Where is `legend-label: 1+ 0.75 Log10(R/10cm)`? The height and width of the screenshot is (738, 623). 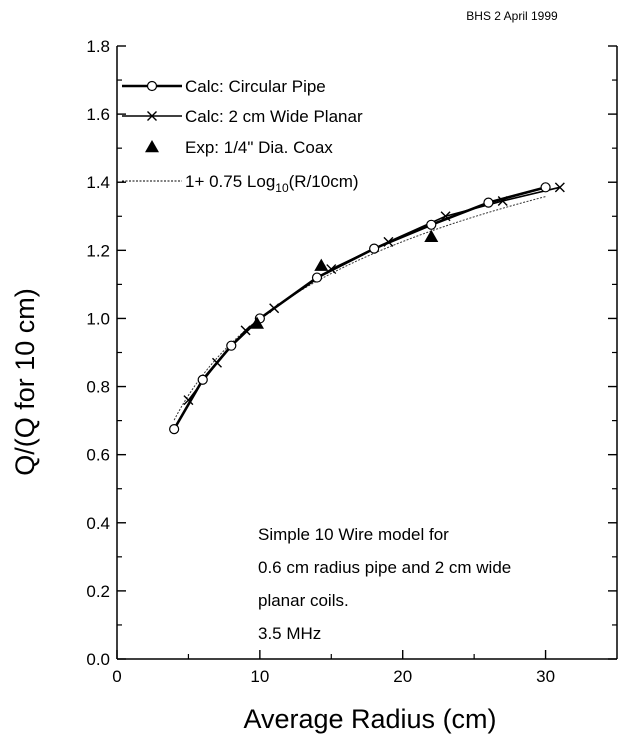 legend-label: 1+ 0.75 Log10(R/10cm) is located at coordinates (272, 183).